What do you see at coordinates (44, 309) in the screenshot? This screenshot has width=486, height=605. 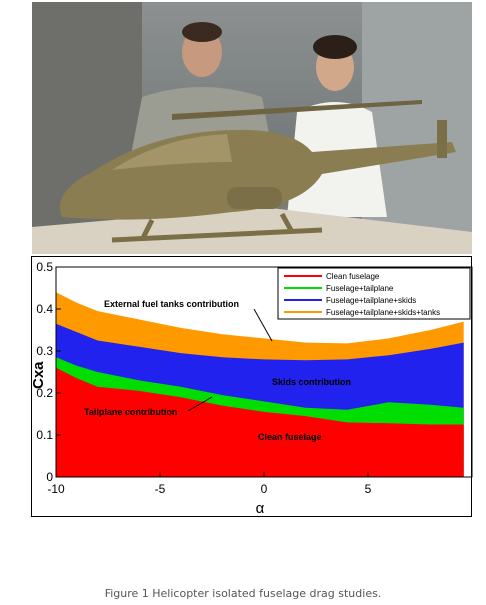 I see `y-tick-label-4: 0.4` at bounding box center [44, 309].